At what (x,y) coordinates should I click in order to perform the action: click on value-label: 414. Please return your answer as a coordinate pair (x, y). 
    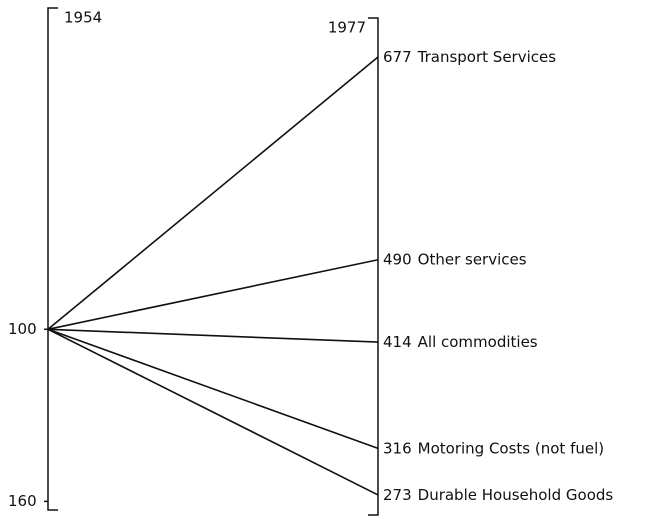
    Looking at the image, I should click on (397, 342).